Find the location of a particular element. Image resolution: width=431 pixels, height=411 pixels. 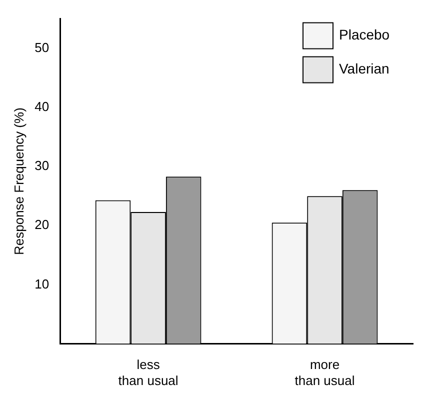

y-tick-label: 50 is located at coordinates (42, 47).